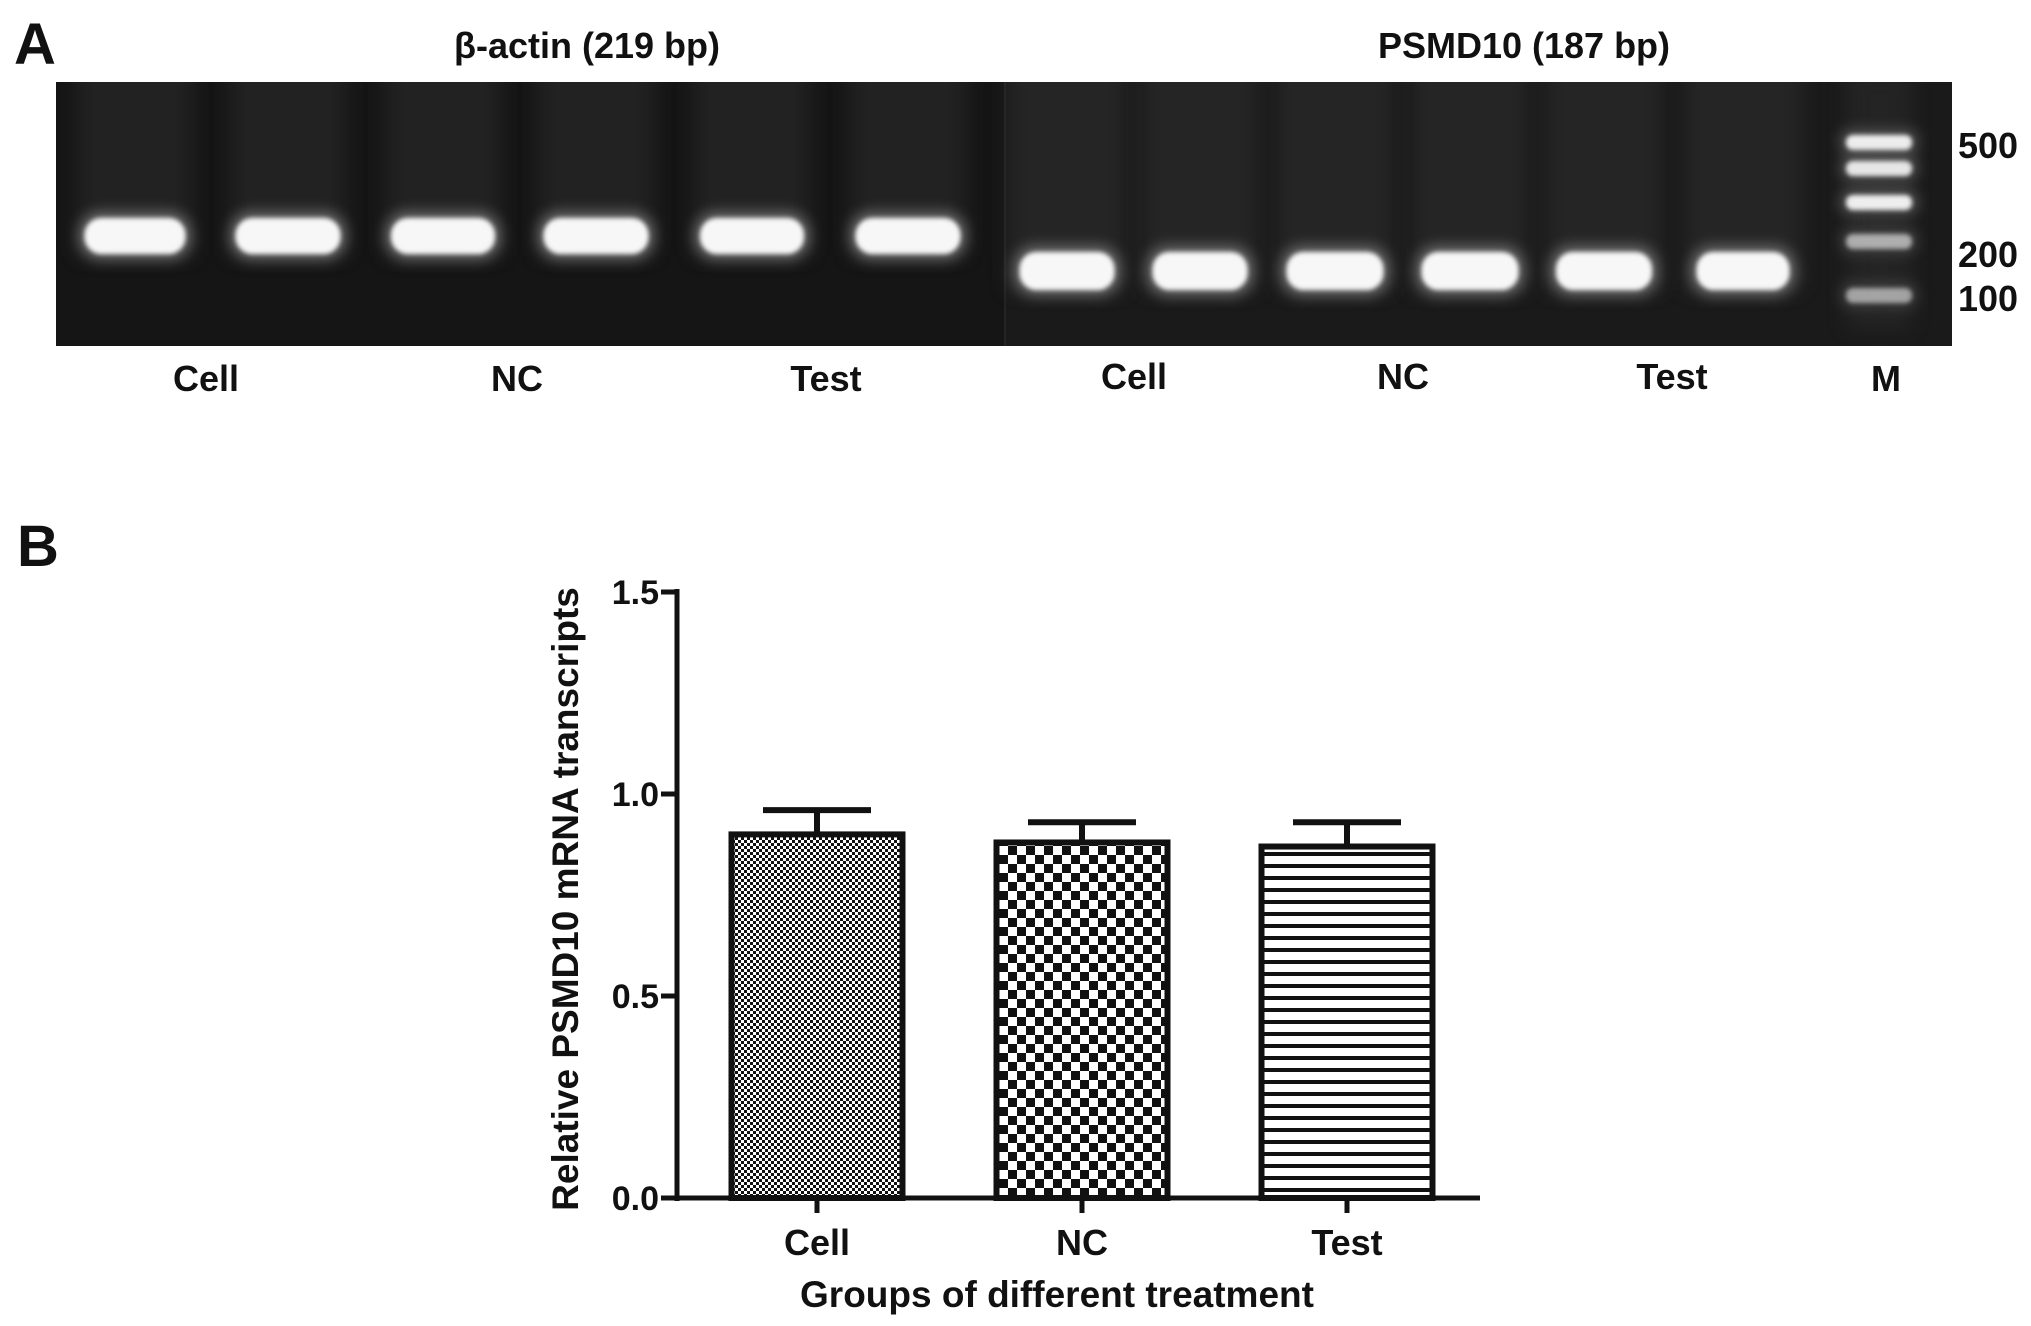 The width and height of the screenshot is (2031, 1326). What do you see at coordinates (1988, 298) in the screenshot?
I see `marker-label-100: 100` at bounding box center [1988, 298].